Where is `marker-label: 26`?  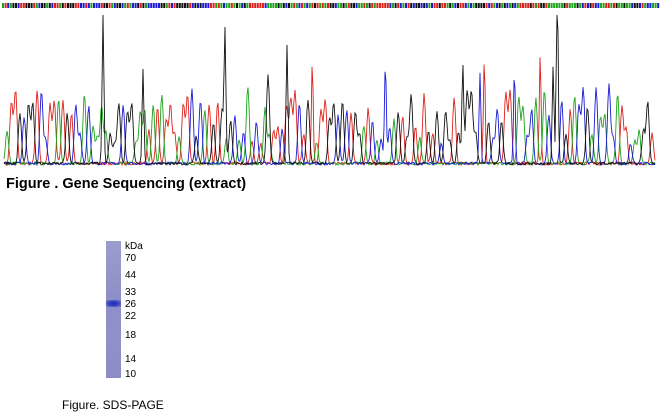
marker-label: 26 is located at coordinates (131, 304).